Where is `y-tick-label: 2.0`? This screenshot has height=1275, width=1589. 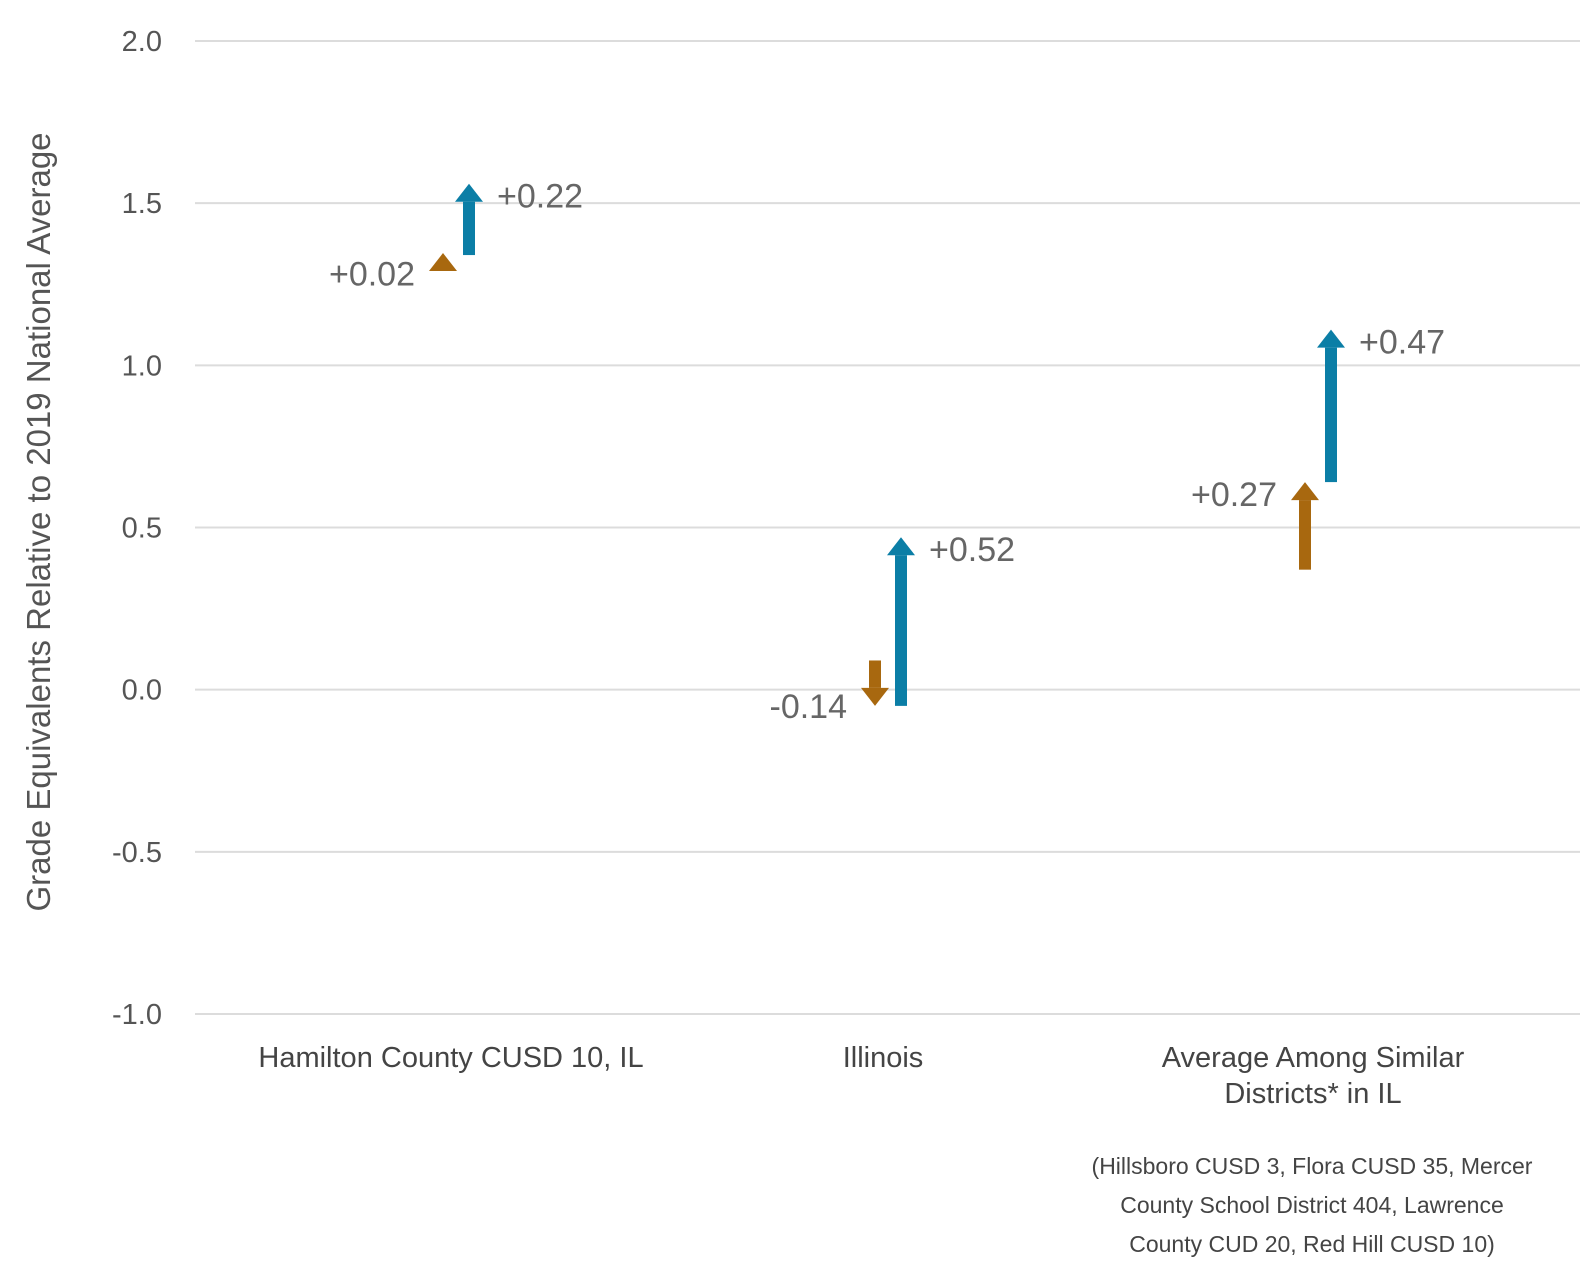 y-tick-label: 2.0 is located at coordinates (142, 42).